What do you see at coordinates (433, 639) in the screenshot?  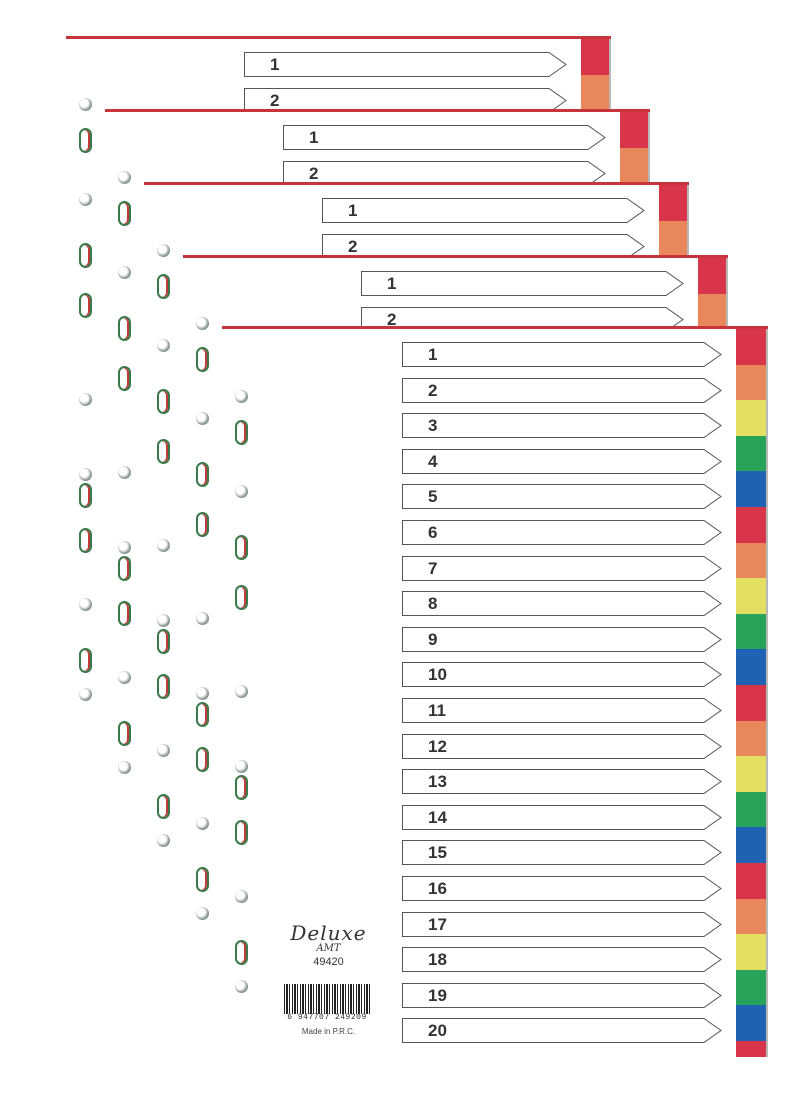 I see `label-number: 9` at bounding box center [433, 639].